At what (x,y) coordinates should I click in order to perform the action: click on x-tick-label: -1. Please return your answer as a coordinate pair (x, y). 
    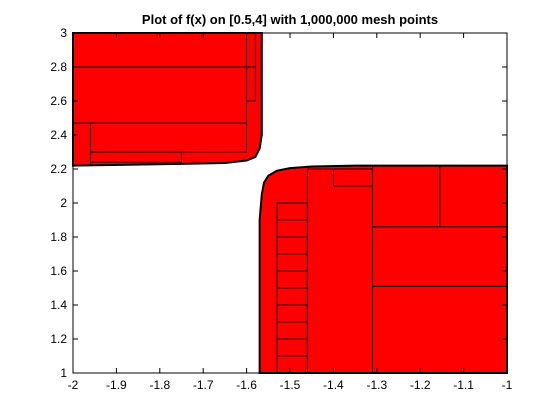
    Looking at the image, I should click on (507, 385).